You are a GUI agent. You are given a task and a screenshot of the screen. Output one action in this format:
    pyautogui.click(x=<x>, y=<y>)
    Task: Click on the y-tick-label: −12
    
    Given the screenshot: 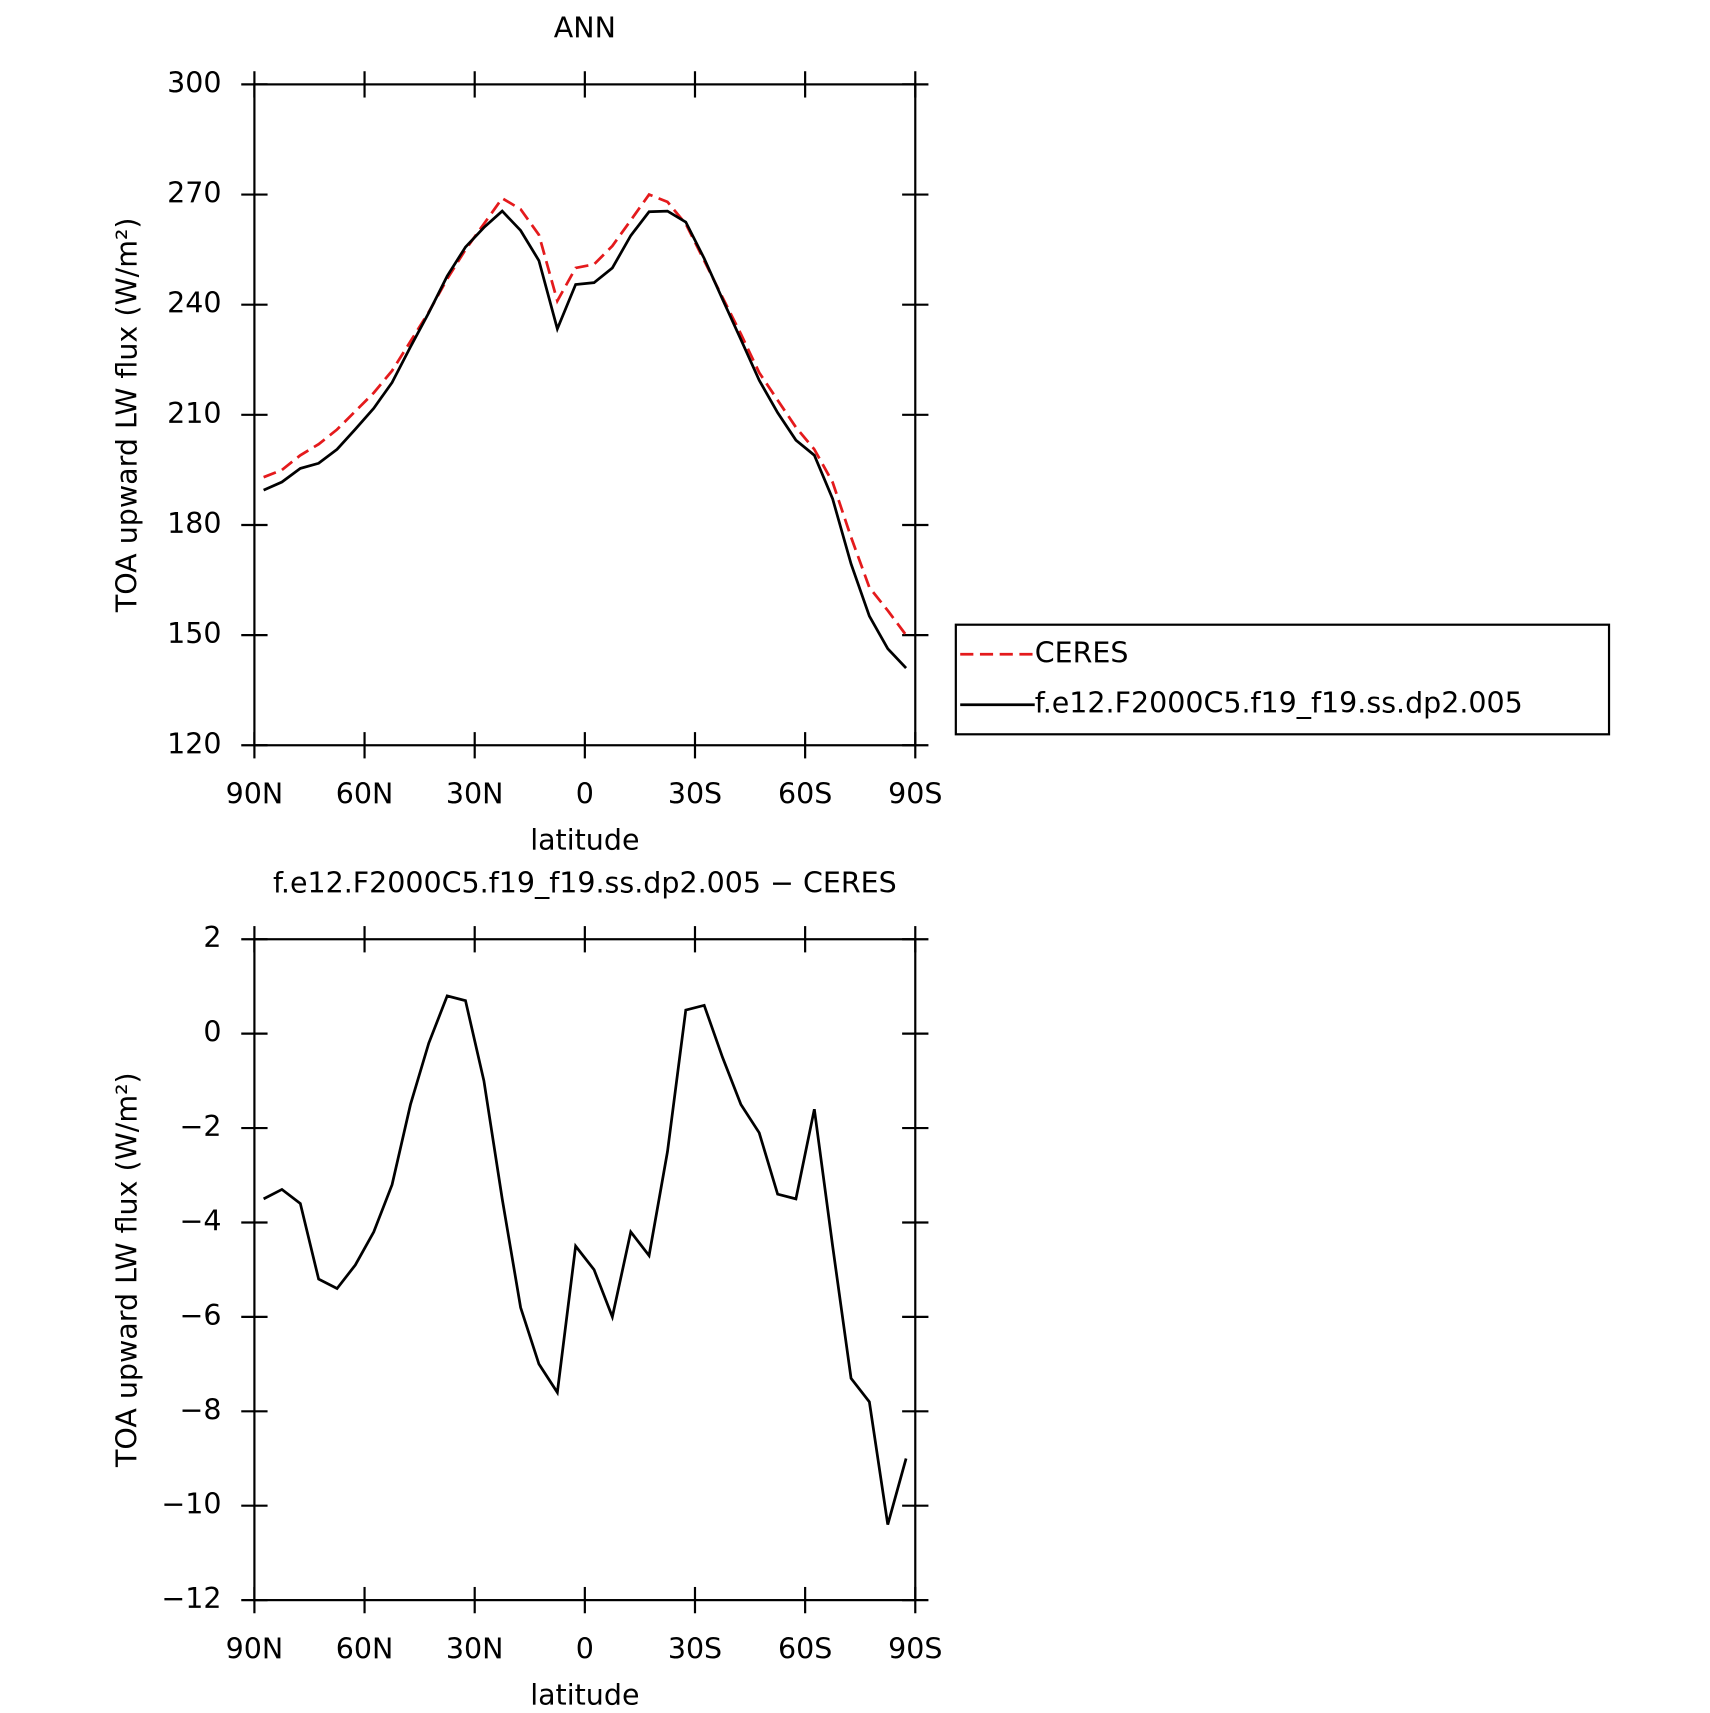 What is the action you would take?
    pyautogui.click(x=191, y=1598)
    